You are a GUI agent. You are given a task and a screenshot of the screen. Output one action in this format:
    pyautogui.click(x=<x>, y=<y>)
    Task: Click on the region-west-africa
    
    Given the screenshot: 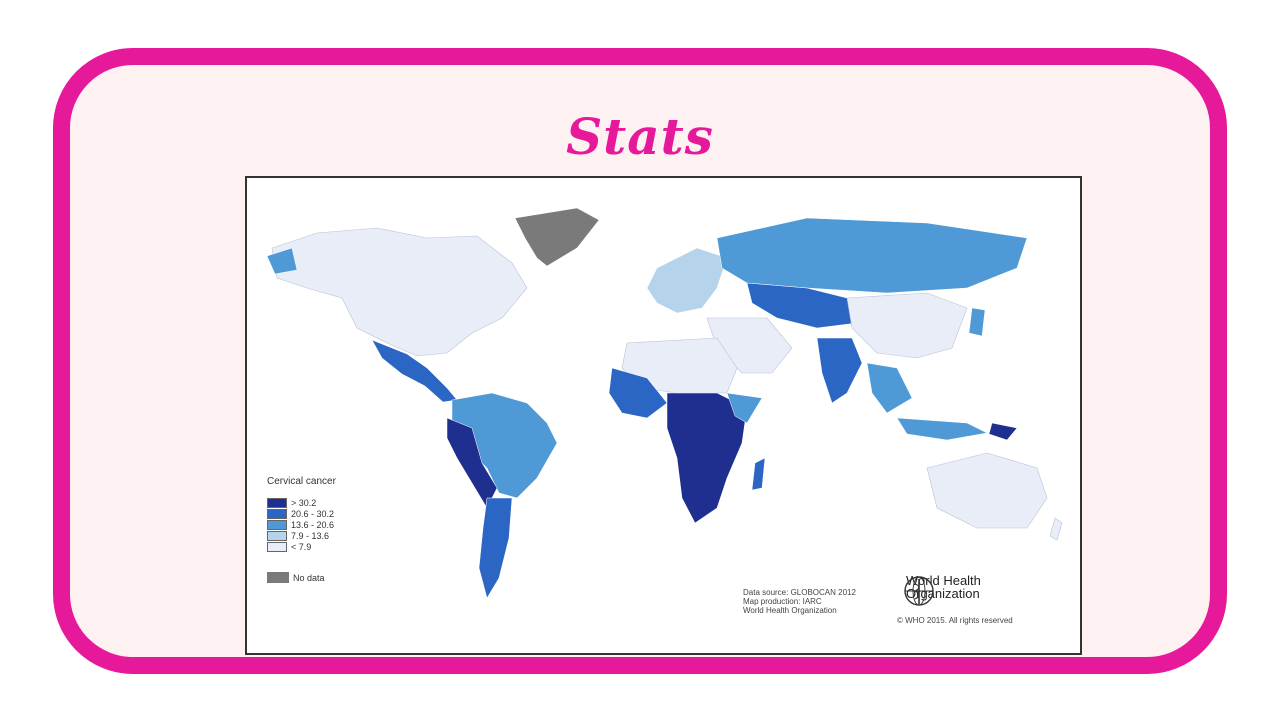 What is the action you would take?
    pyautogui.click(x=638, y=393)
    